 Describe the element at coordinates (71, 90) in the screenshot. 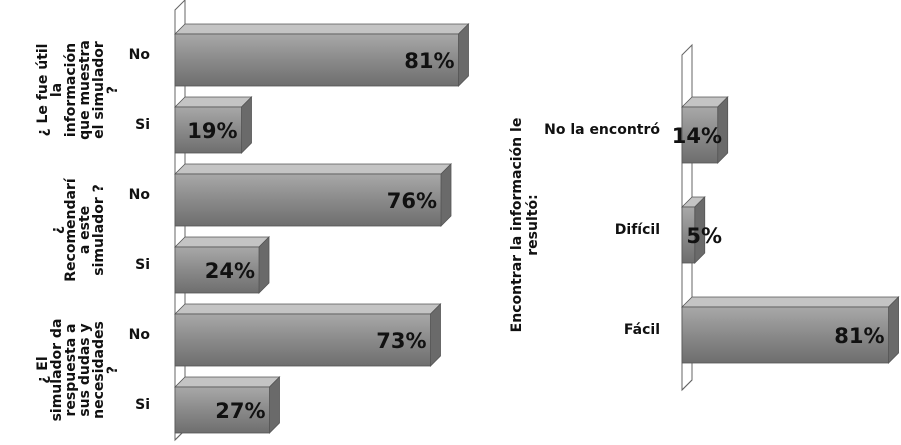

I see `group-label: información` at that location.